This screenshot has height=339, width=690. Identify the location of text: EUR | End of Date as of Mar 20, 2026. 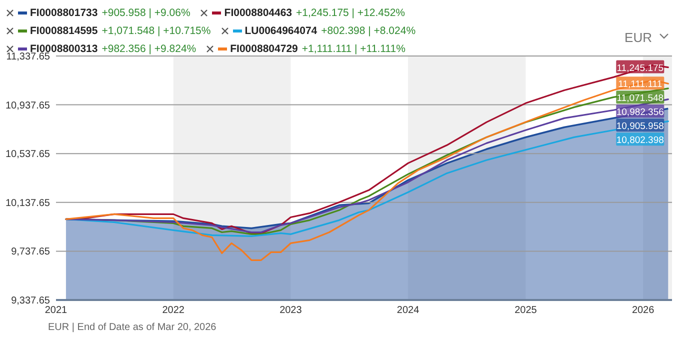
(132, 327).